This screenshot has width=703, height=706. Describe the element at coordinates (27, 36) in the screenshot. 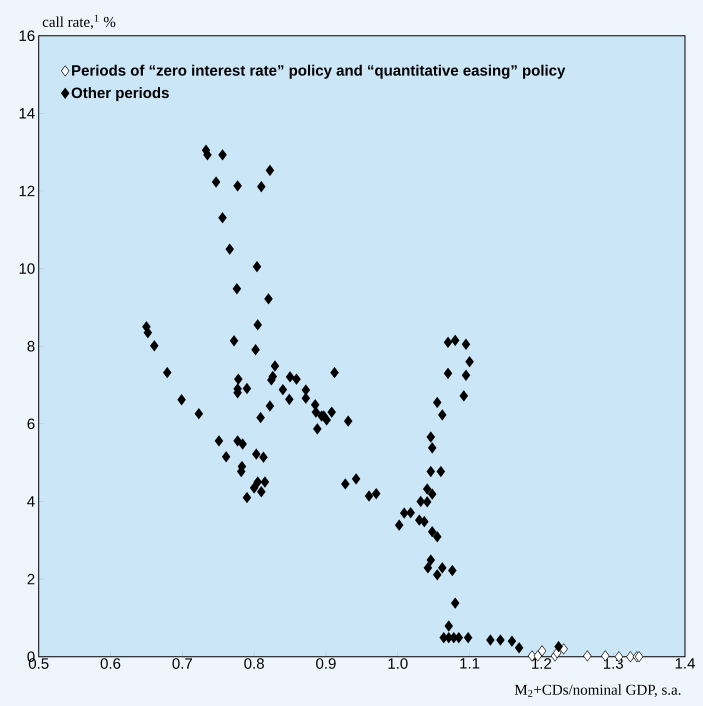

I see `y-tick-label: 16` at that location.